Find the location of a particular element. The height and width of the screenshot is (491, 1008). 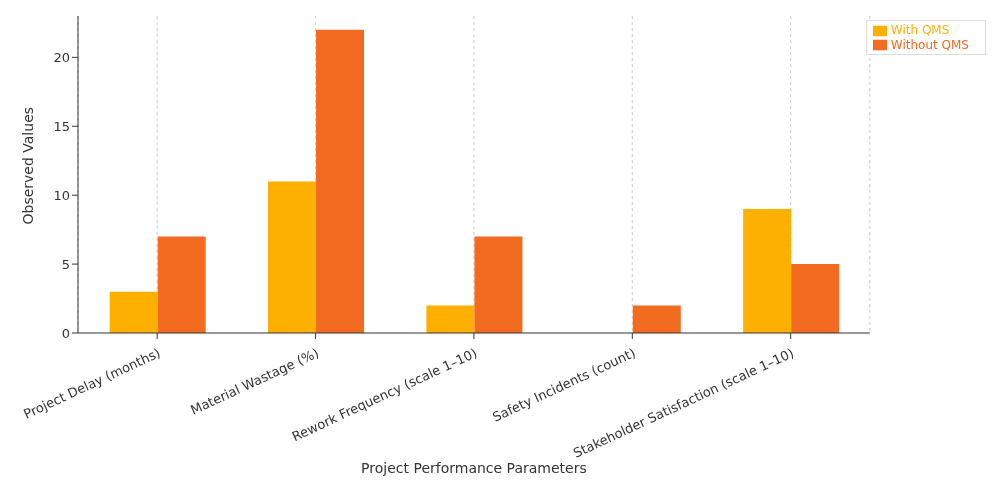

legend-label: Without QMS is located at coordinates (929, 44).